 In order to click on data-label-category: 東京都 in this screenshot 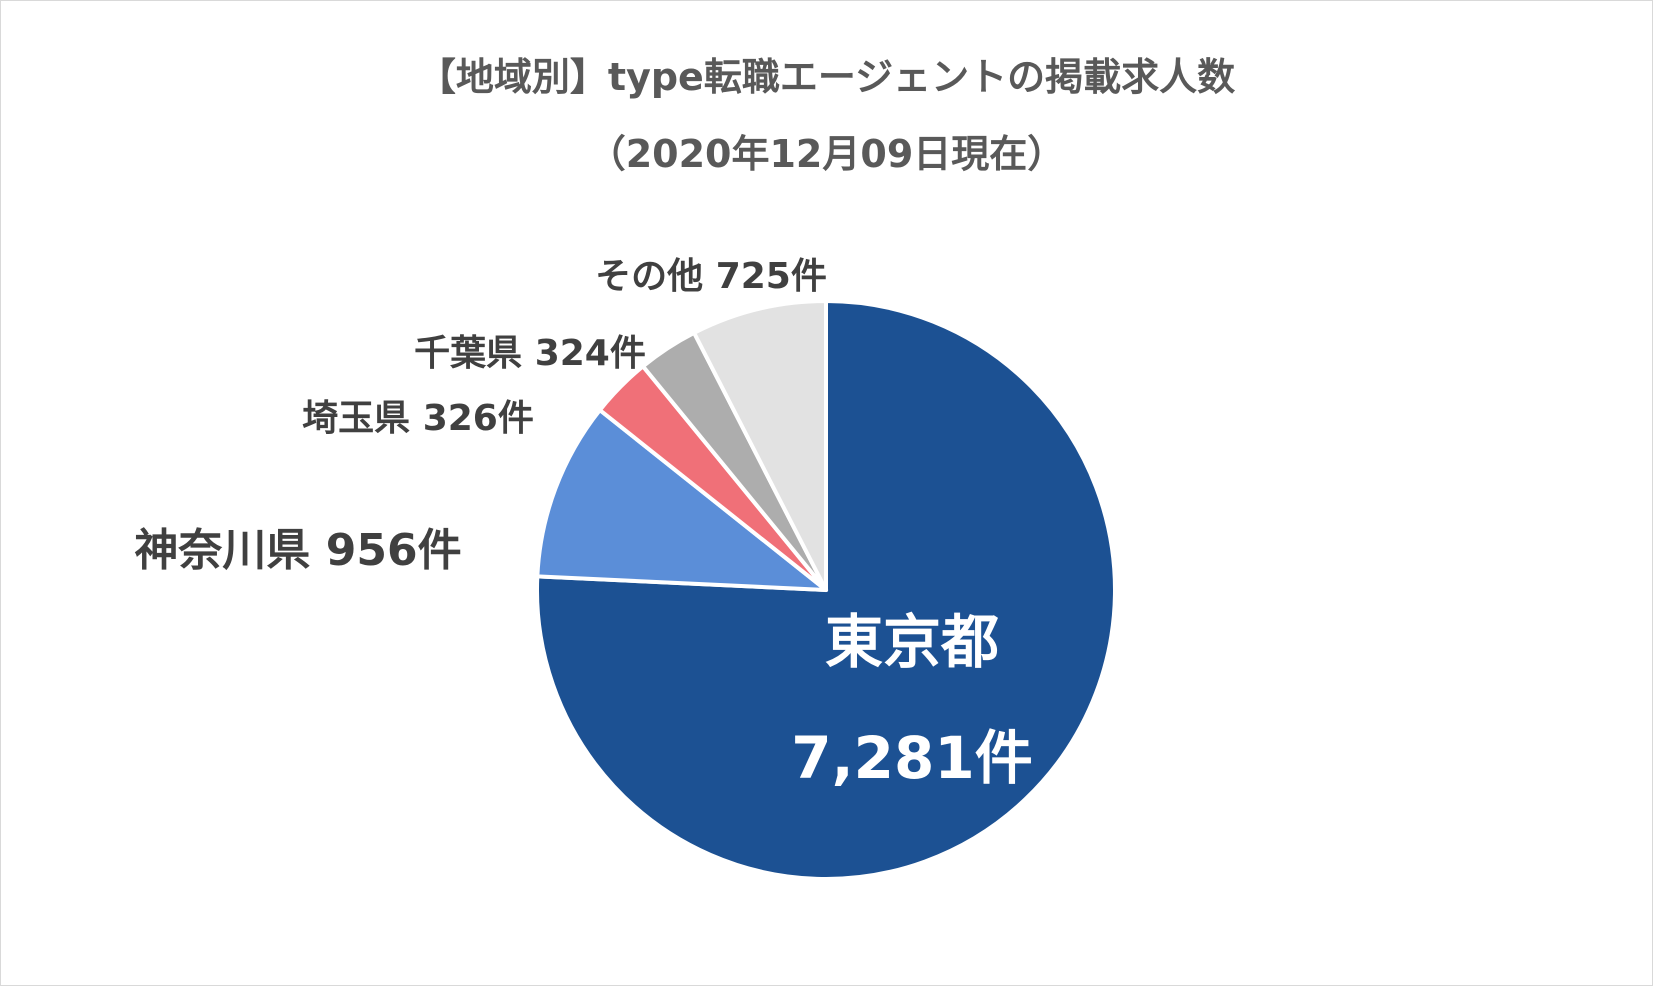, I will do `click(912, 642)`.